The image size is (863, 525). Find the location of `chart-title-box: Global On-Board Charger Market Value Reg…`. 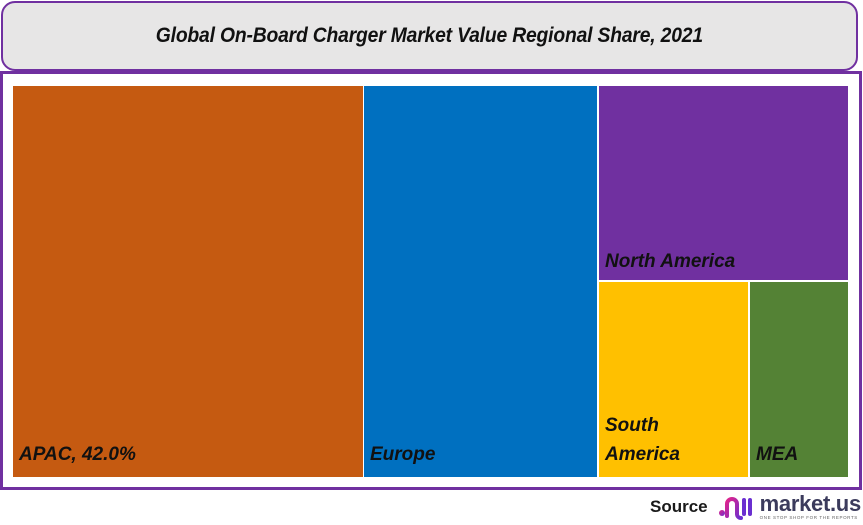

chart-title-box: Global On-Board Charger Market Value Reg… is located at coordinates (429, 36).